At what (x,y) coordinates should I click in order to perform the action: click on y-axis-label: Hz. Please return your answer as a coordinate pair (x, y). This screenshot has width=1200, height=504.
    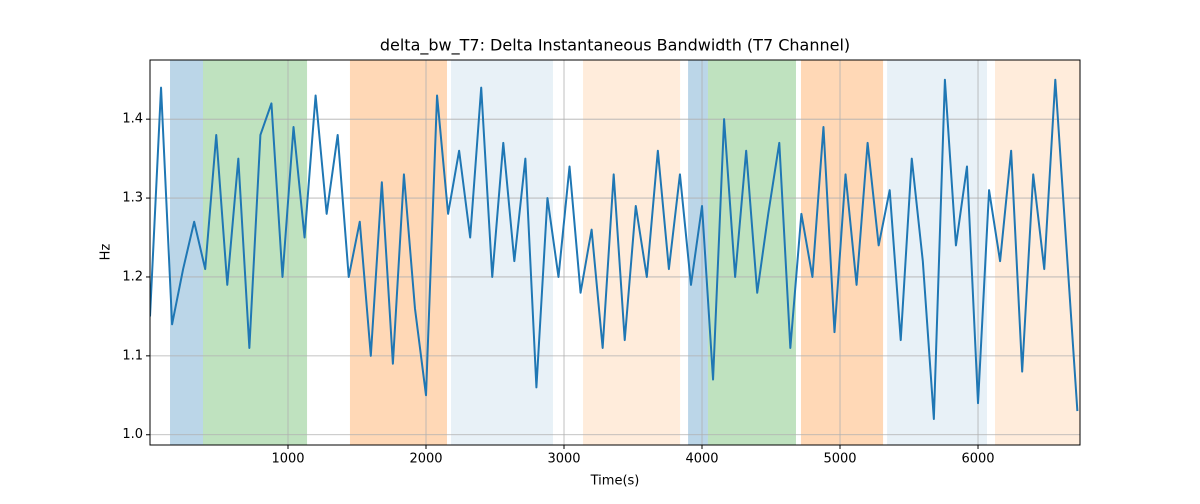
    Looking at the image, I should click on (106, 252).